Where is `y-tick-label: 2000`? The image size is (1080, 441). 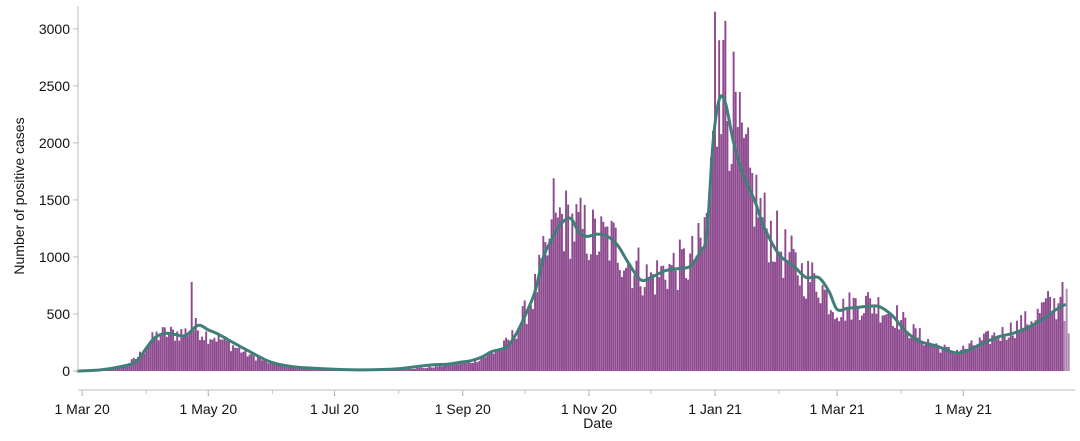 y-tick-label: 2000 is located at coordinates (54, 143).